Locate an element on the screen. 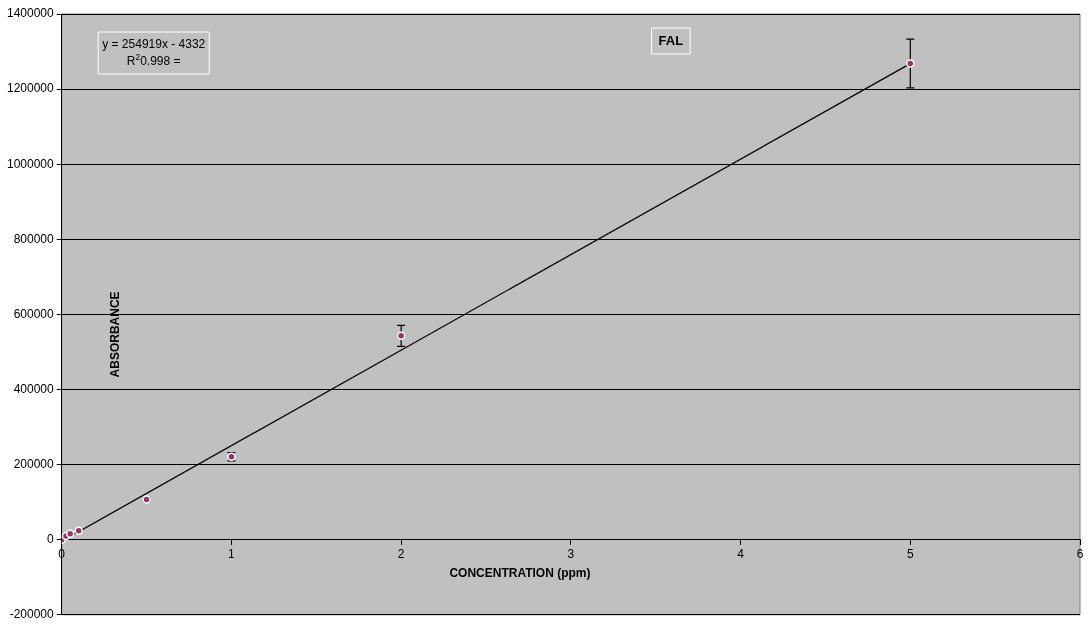  y-tick-label: 0 is located at coordinates (51, 539).